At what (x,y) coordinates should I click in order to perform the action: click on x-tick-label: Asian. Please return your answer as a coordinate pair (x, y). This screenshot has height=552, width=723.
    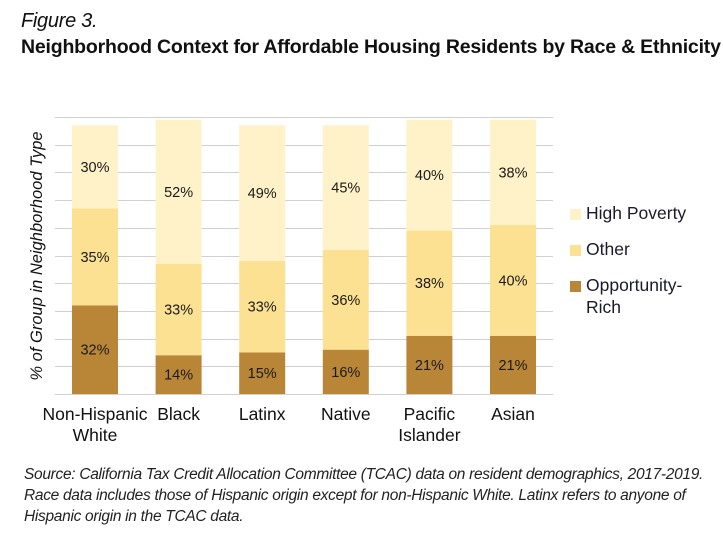
    Looking at the image, I should click on (513, 414).